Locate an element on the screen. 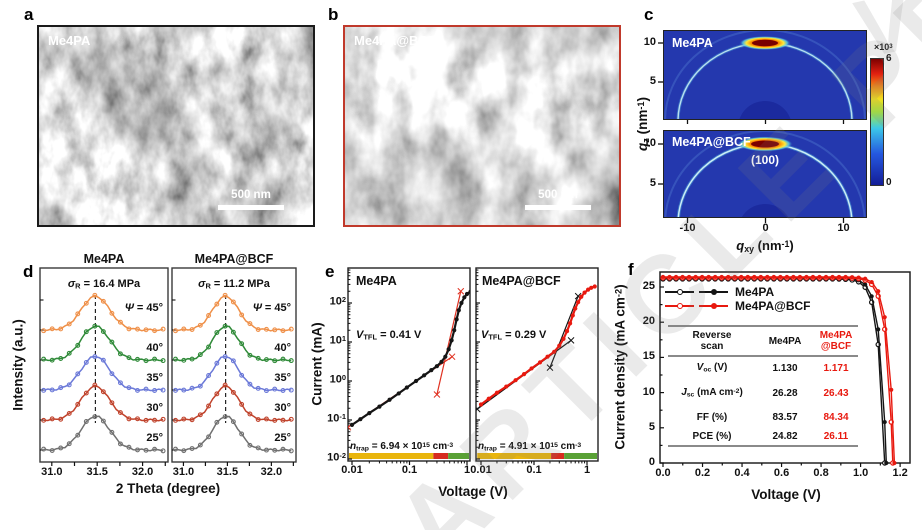  f-x-tick-label: 1.0 is located at coordinates (860, 473).